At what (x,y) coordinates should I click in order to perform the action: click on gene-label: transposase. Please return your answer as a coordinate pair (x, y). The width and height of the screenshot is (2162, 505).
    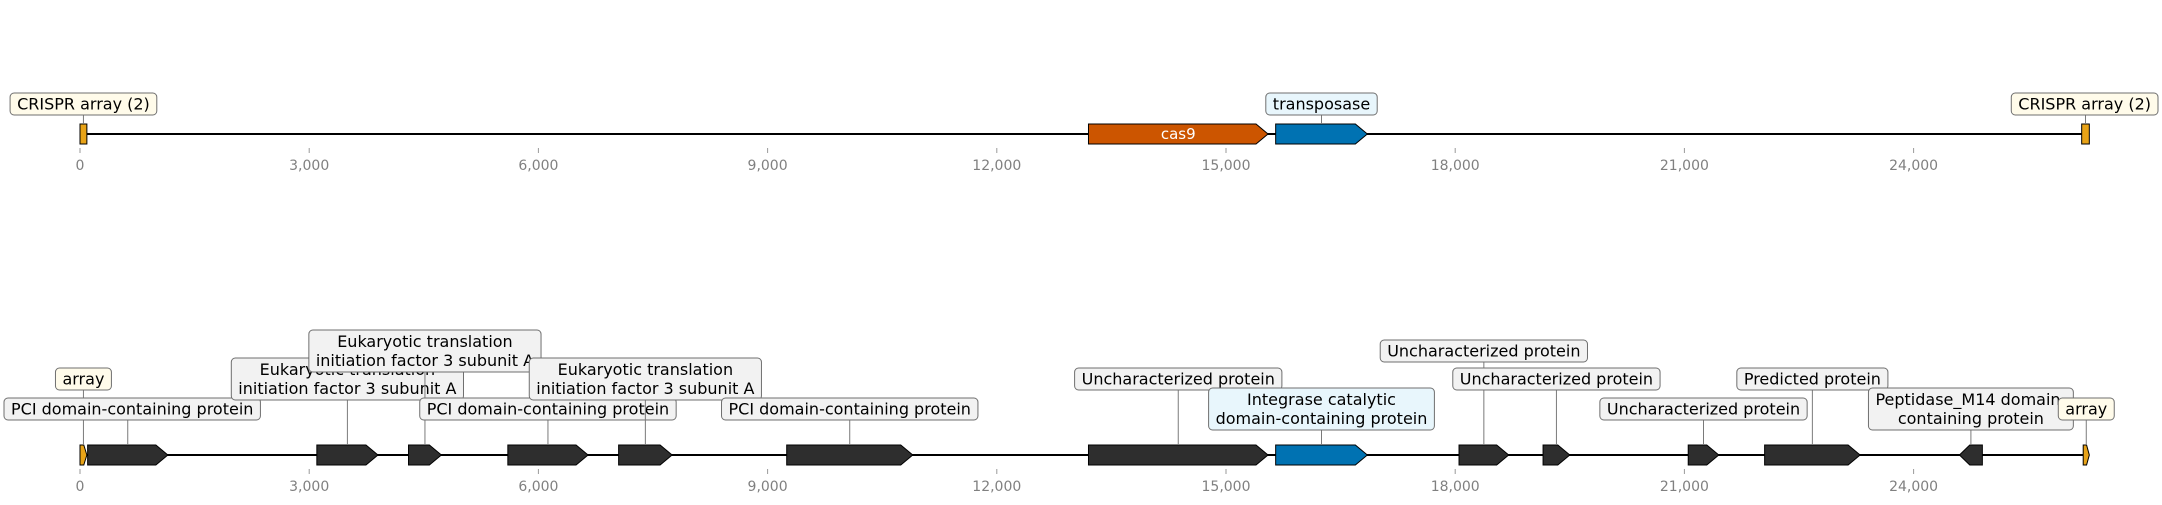
    Looking at the image, I should click on (1321, 104).